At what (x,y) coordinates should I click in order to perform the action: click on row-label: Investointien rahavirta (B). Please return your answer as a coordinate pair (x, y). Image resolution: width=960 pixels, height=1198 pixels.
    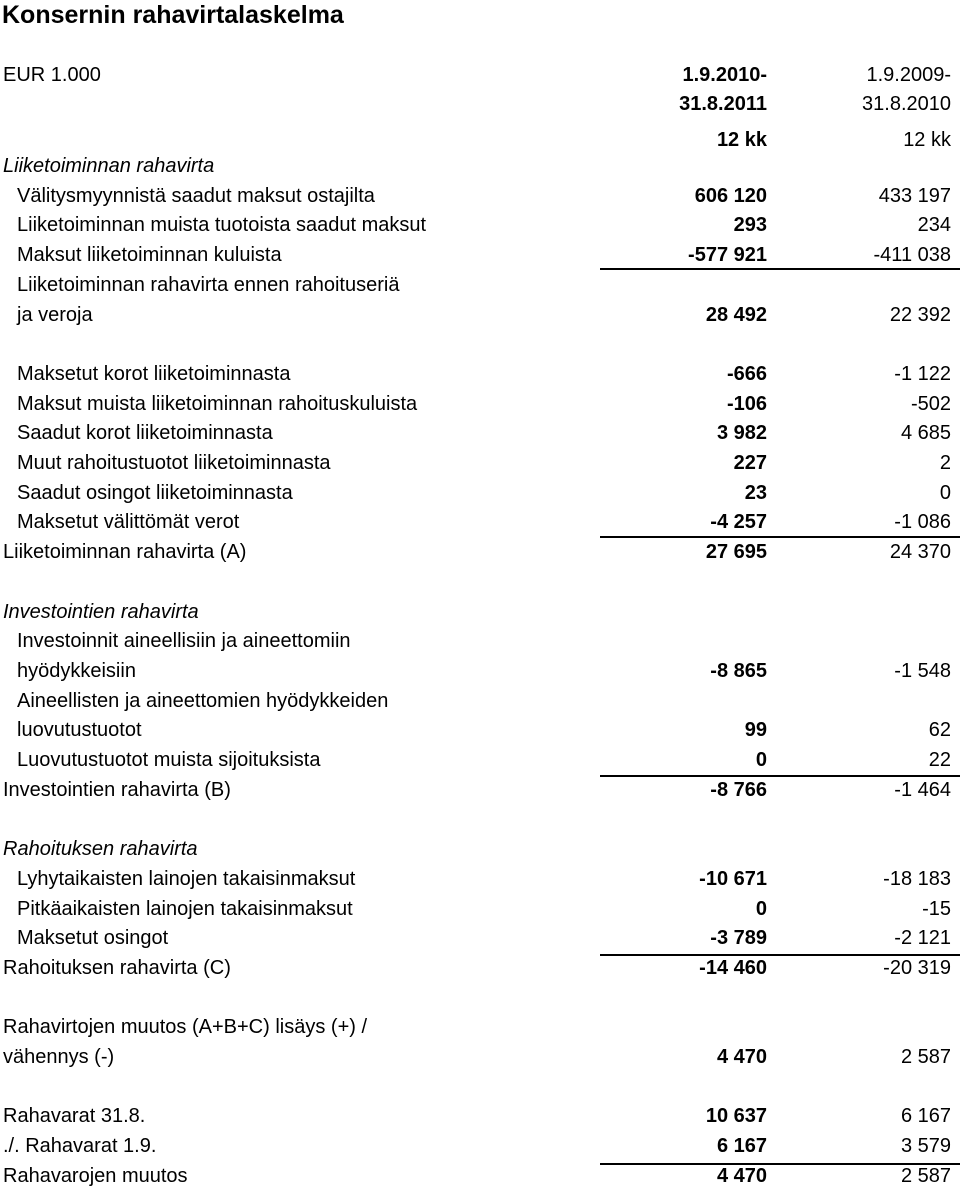
    Looking at the image, I should click on (117, 789).